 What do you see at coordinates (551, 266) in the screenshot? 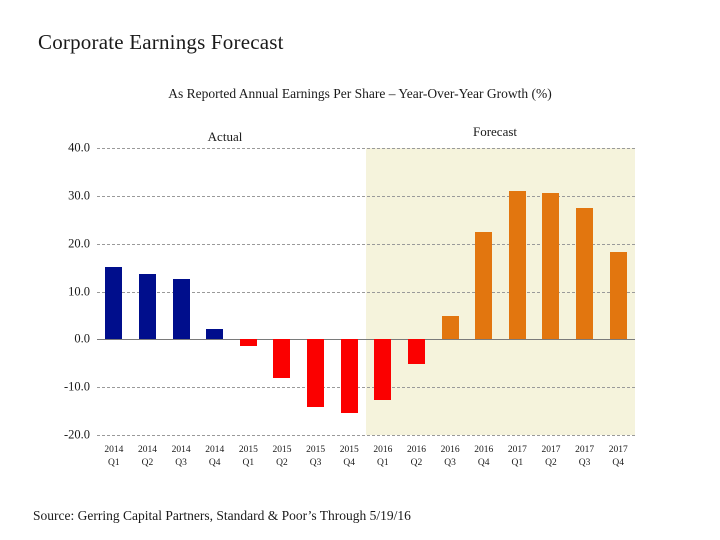
I see `bar-2017-q2` at bounding box center [551, 266].